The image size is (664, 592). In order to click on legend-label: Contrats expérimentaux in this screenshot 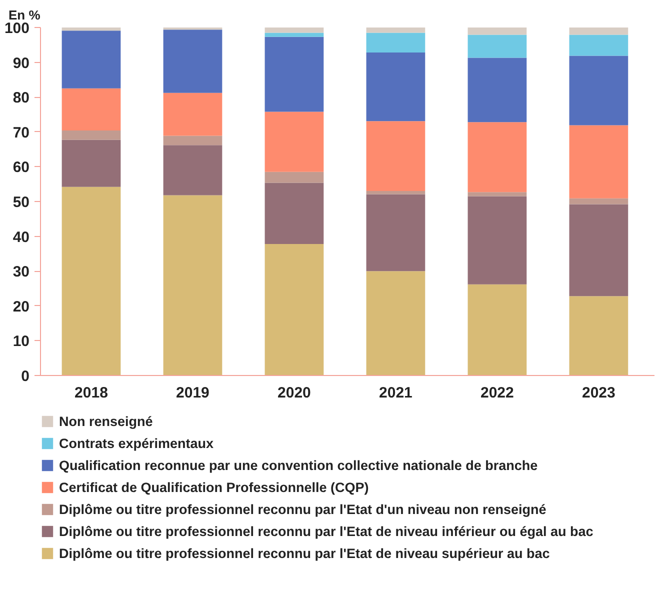, I will do `click(136, 443)`.